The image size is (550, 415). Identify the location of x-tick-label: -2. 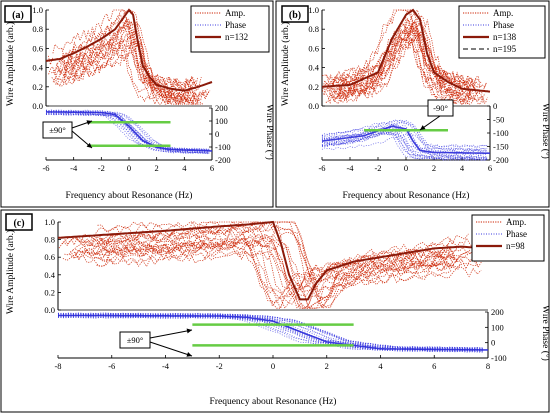
(377, 168).